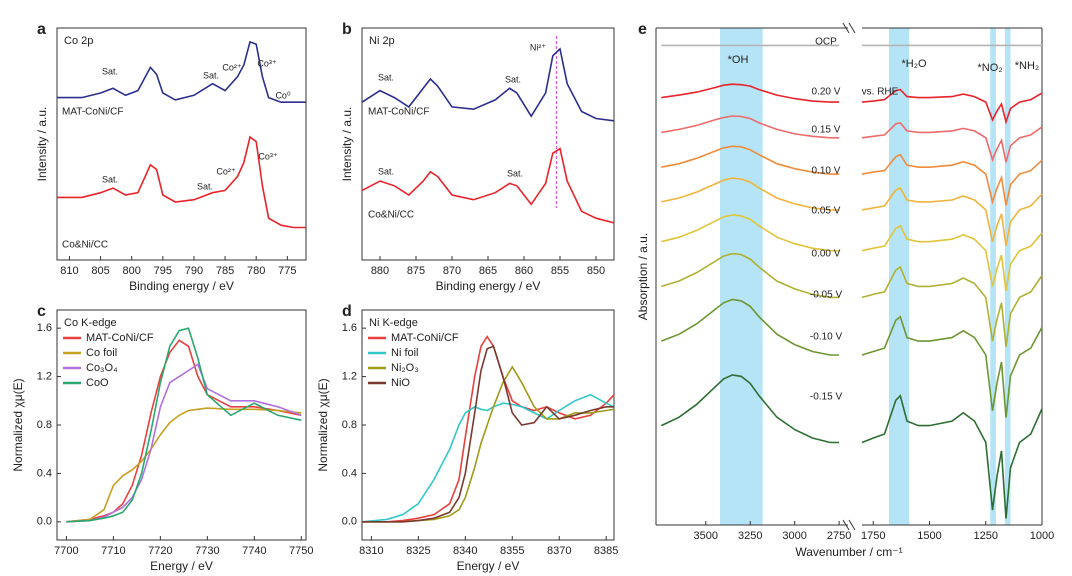 The image size is (1072, 576). Describe the element at coordinates (826, 211) in the screenshot. I see `series-label: 0.05 V` at that location.